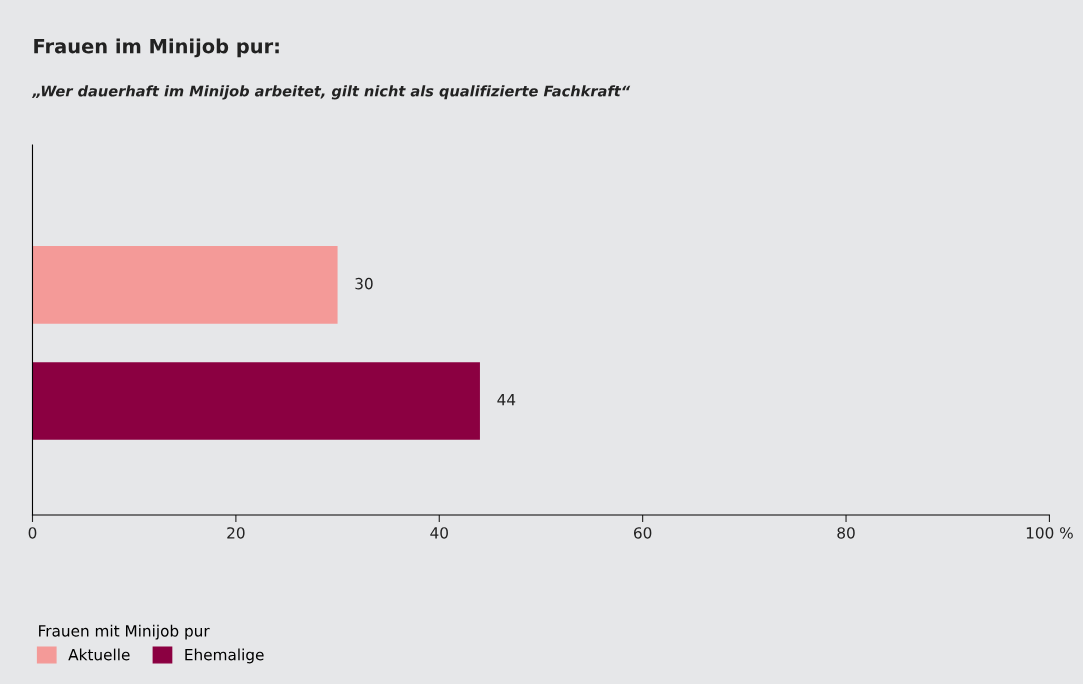 The image size is (1083, 684). I want to click on data-label: 30, so click(364, 283).